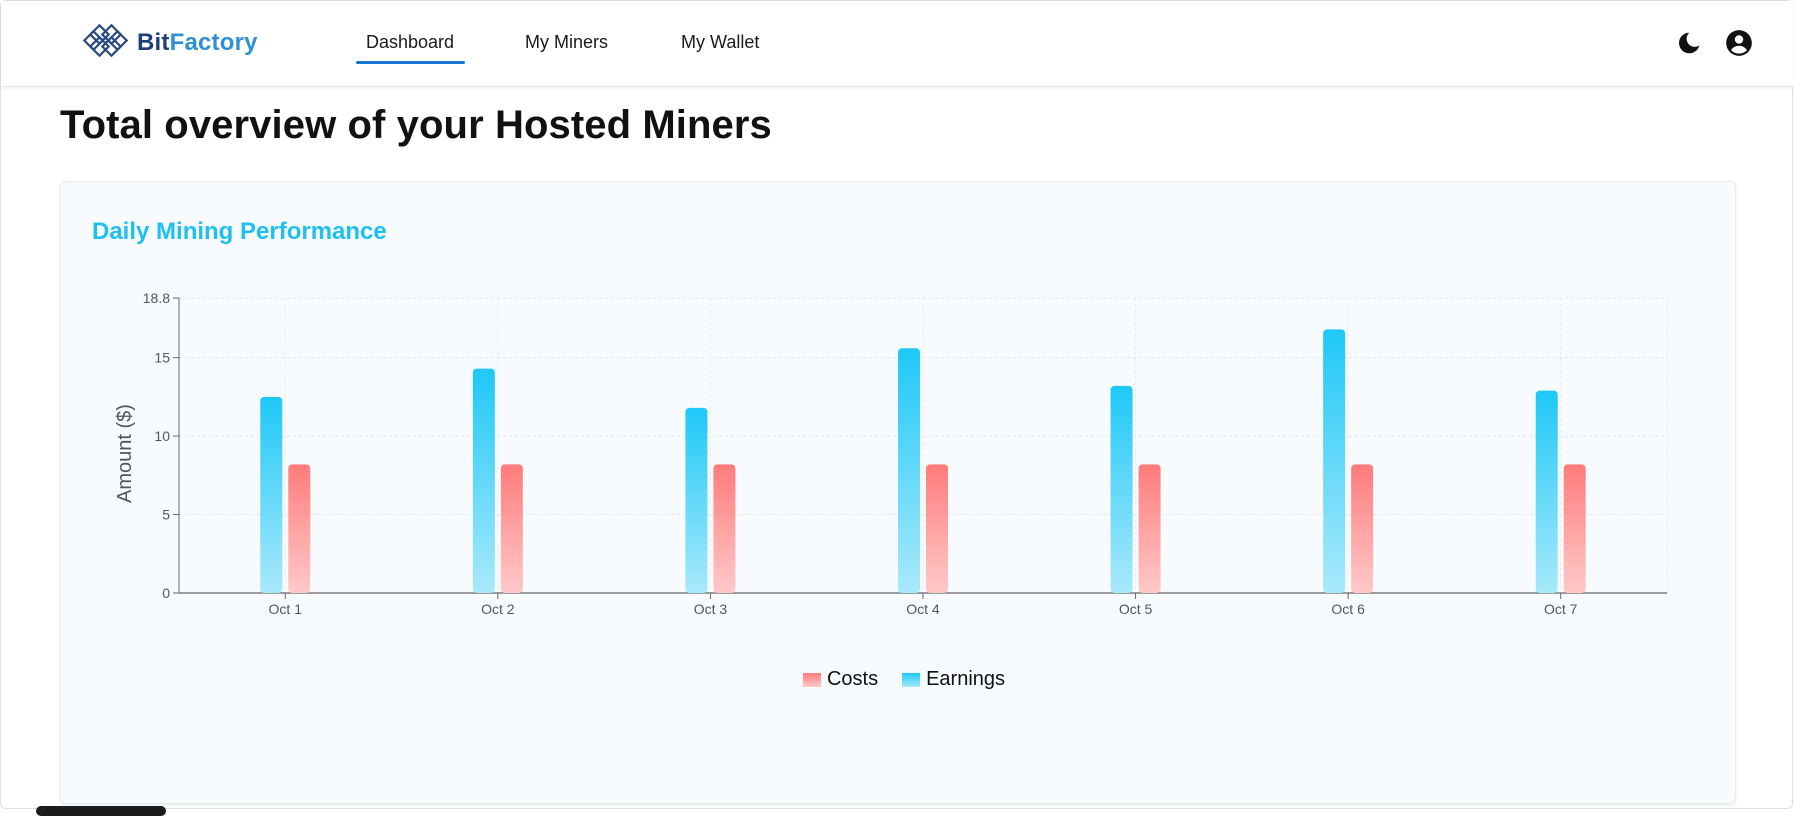 The height and width of the screenshot is (816, 1795). Describe the element at coordinates (162, 436) in the screenshot. I see `y-tick-label-2: 10` at that location.